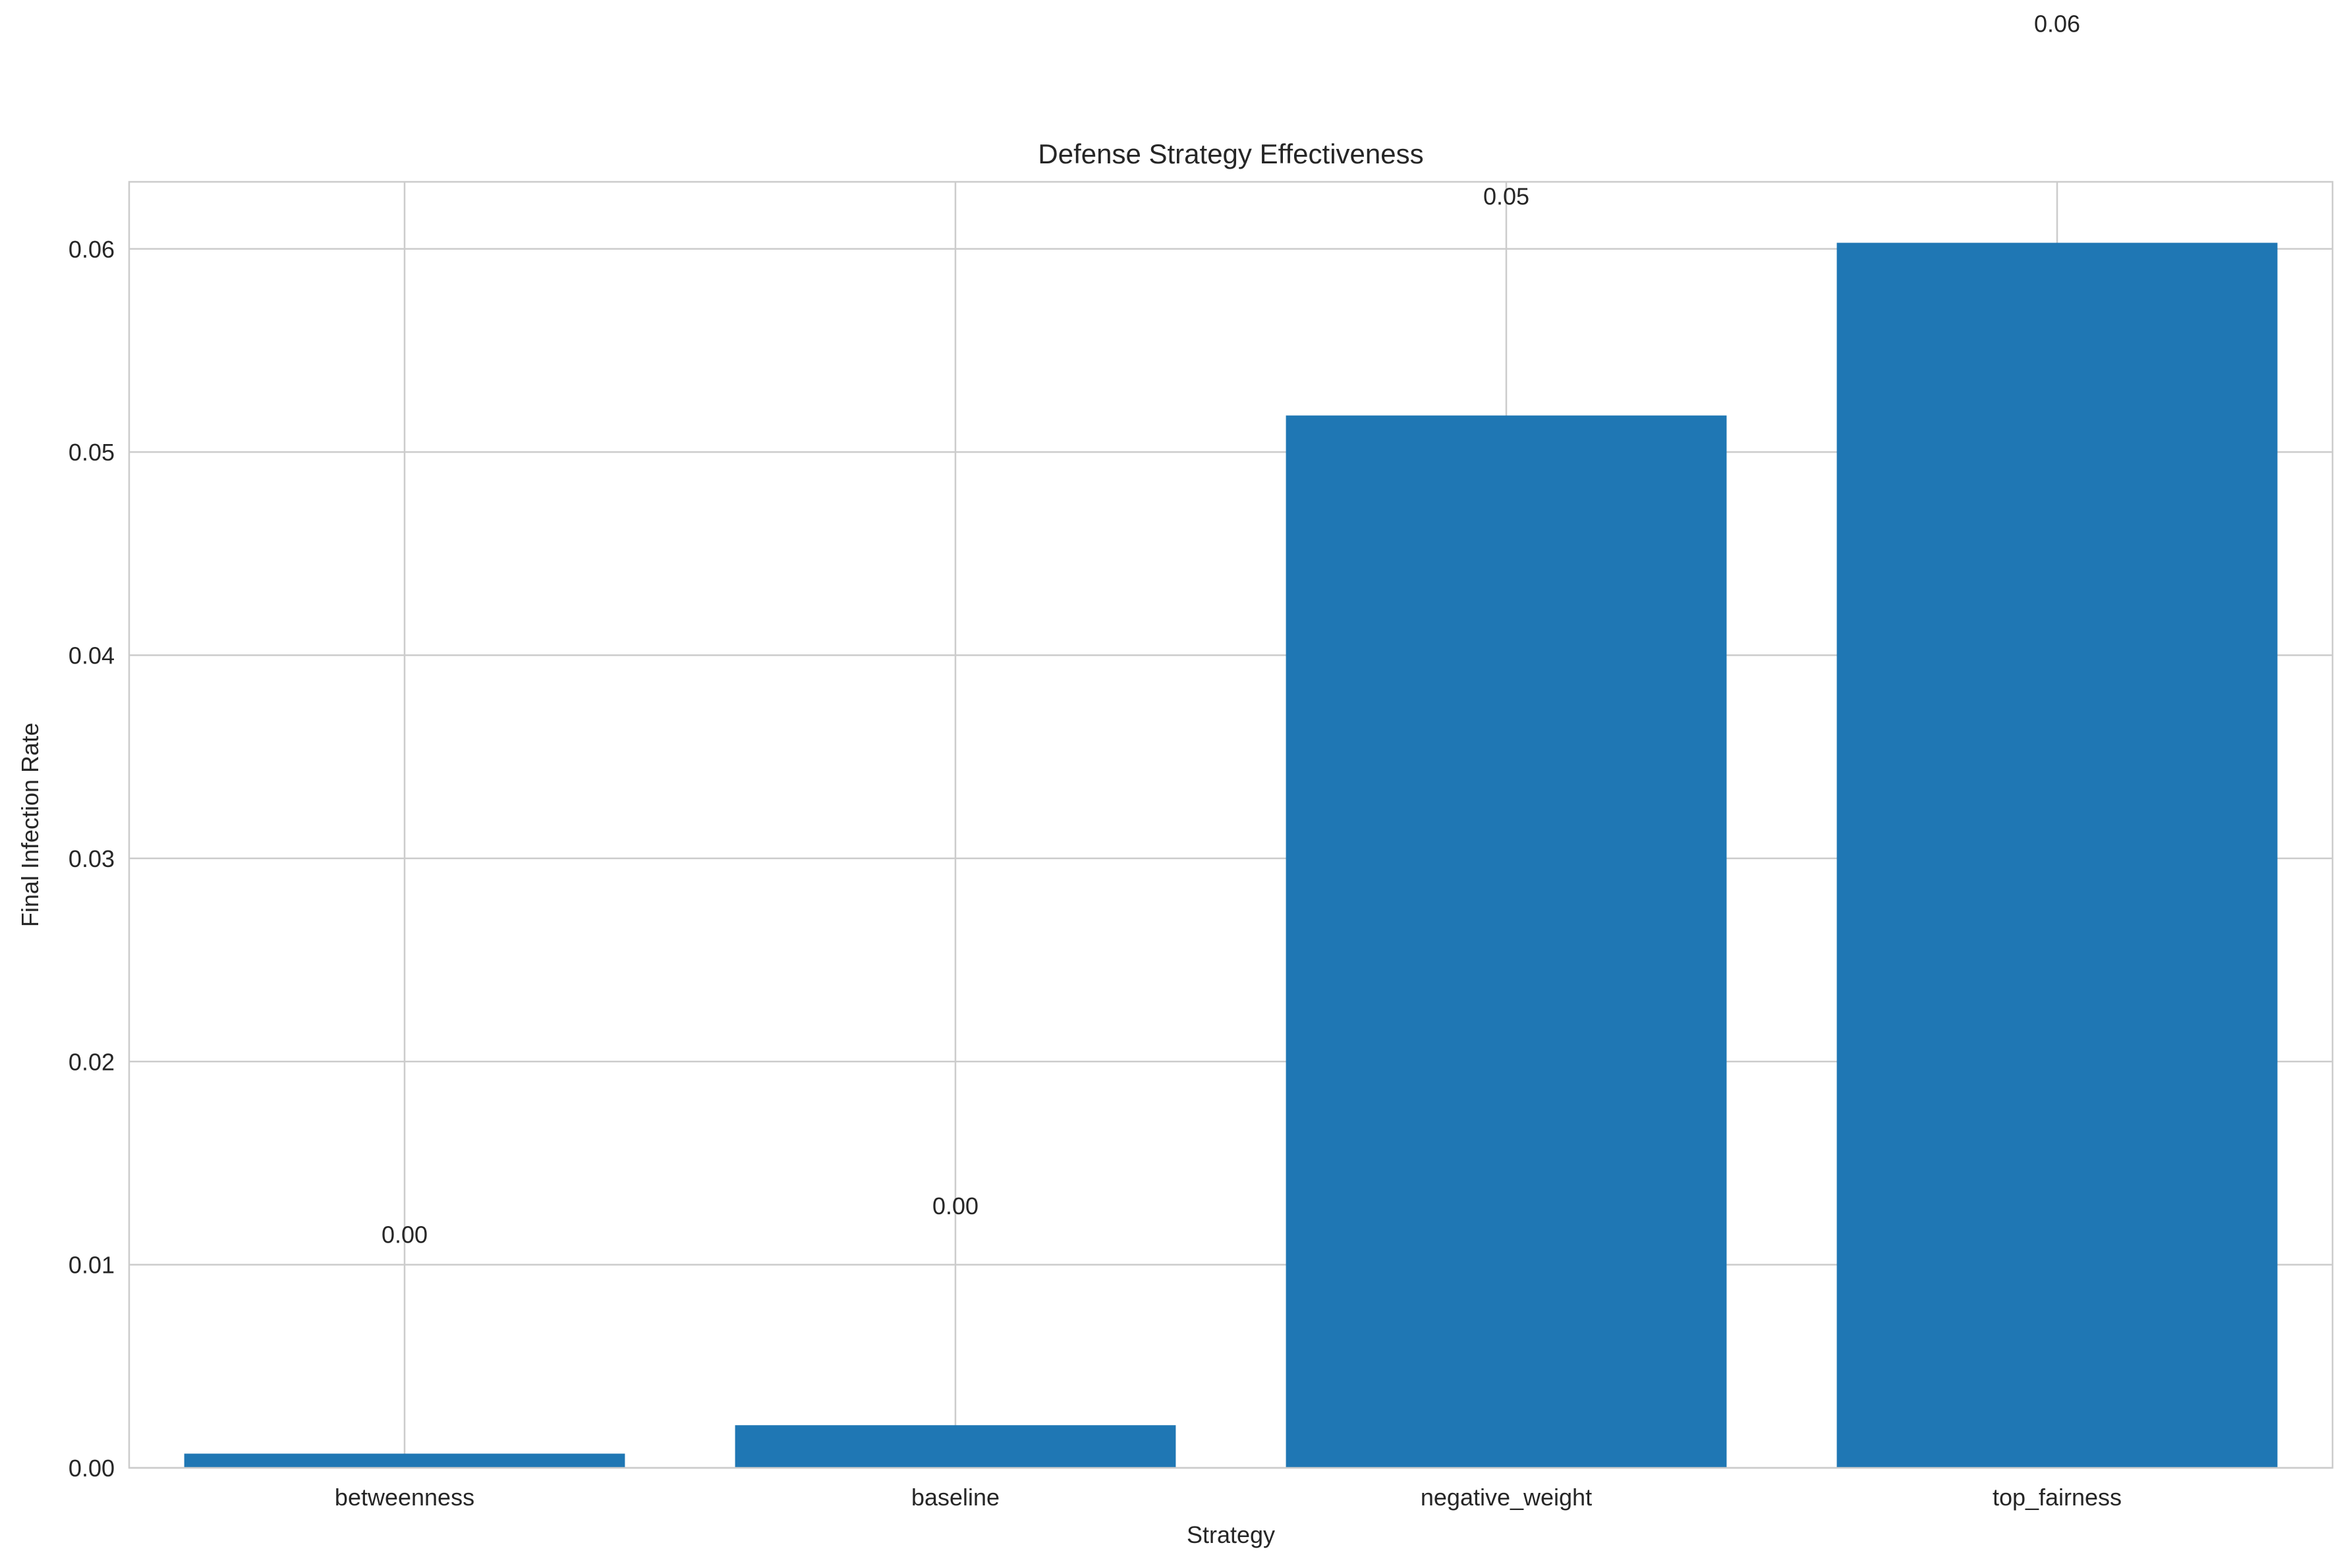 Image resolution: width=2351 pixels, height=1568 pixels. I want to click on bar-betweenness, so click(404, 1460).